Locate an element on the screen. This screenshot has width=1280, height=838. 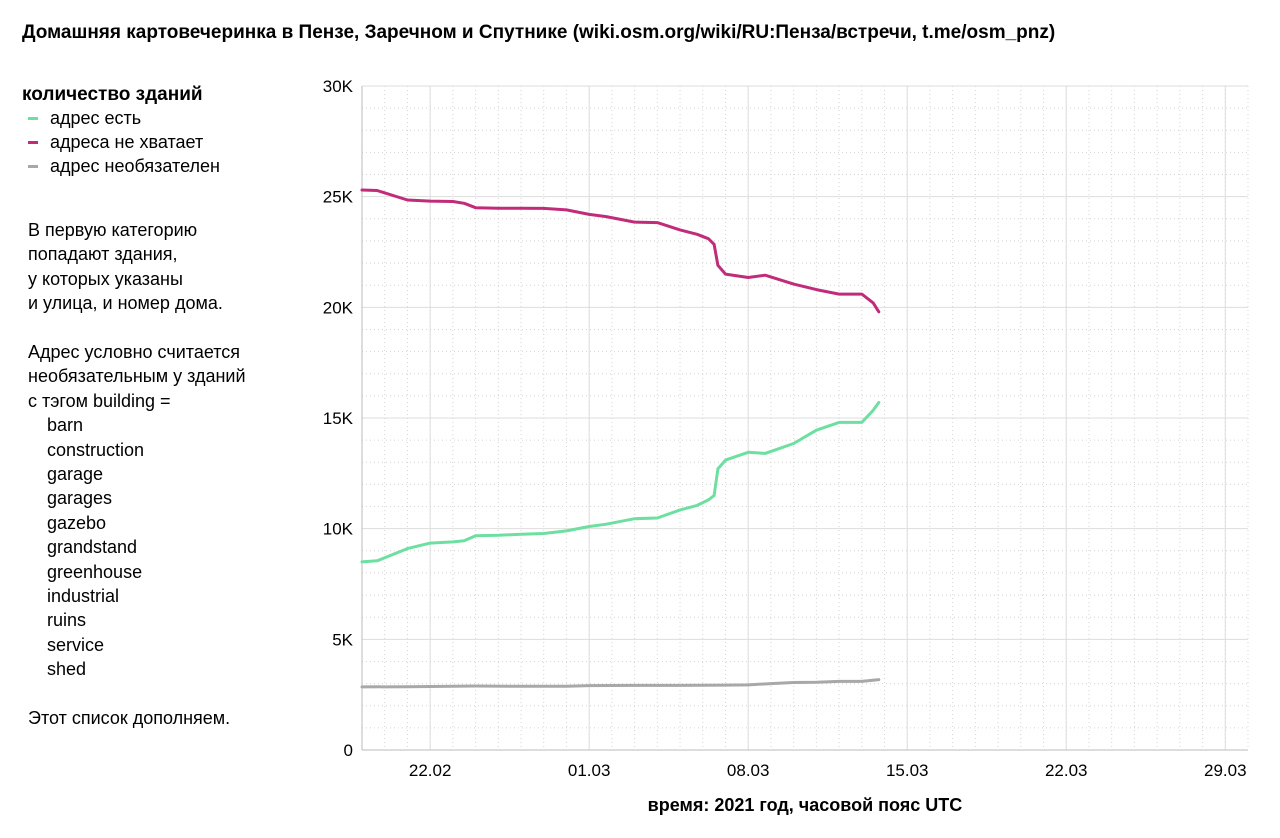
building-tag: garages is located at coordinates (80, 498).